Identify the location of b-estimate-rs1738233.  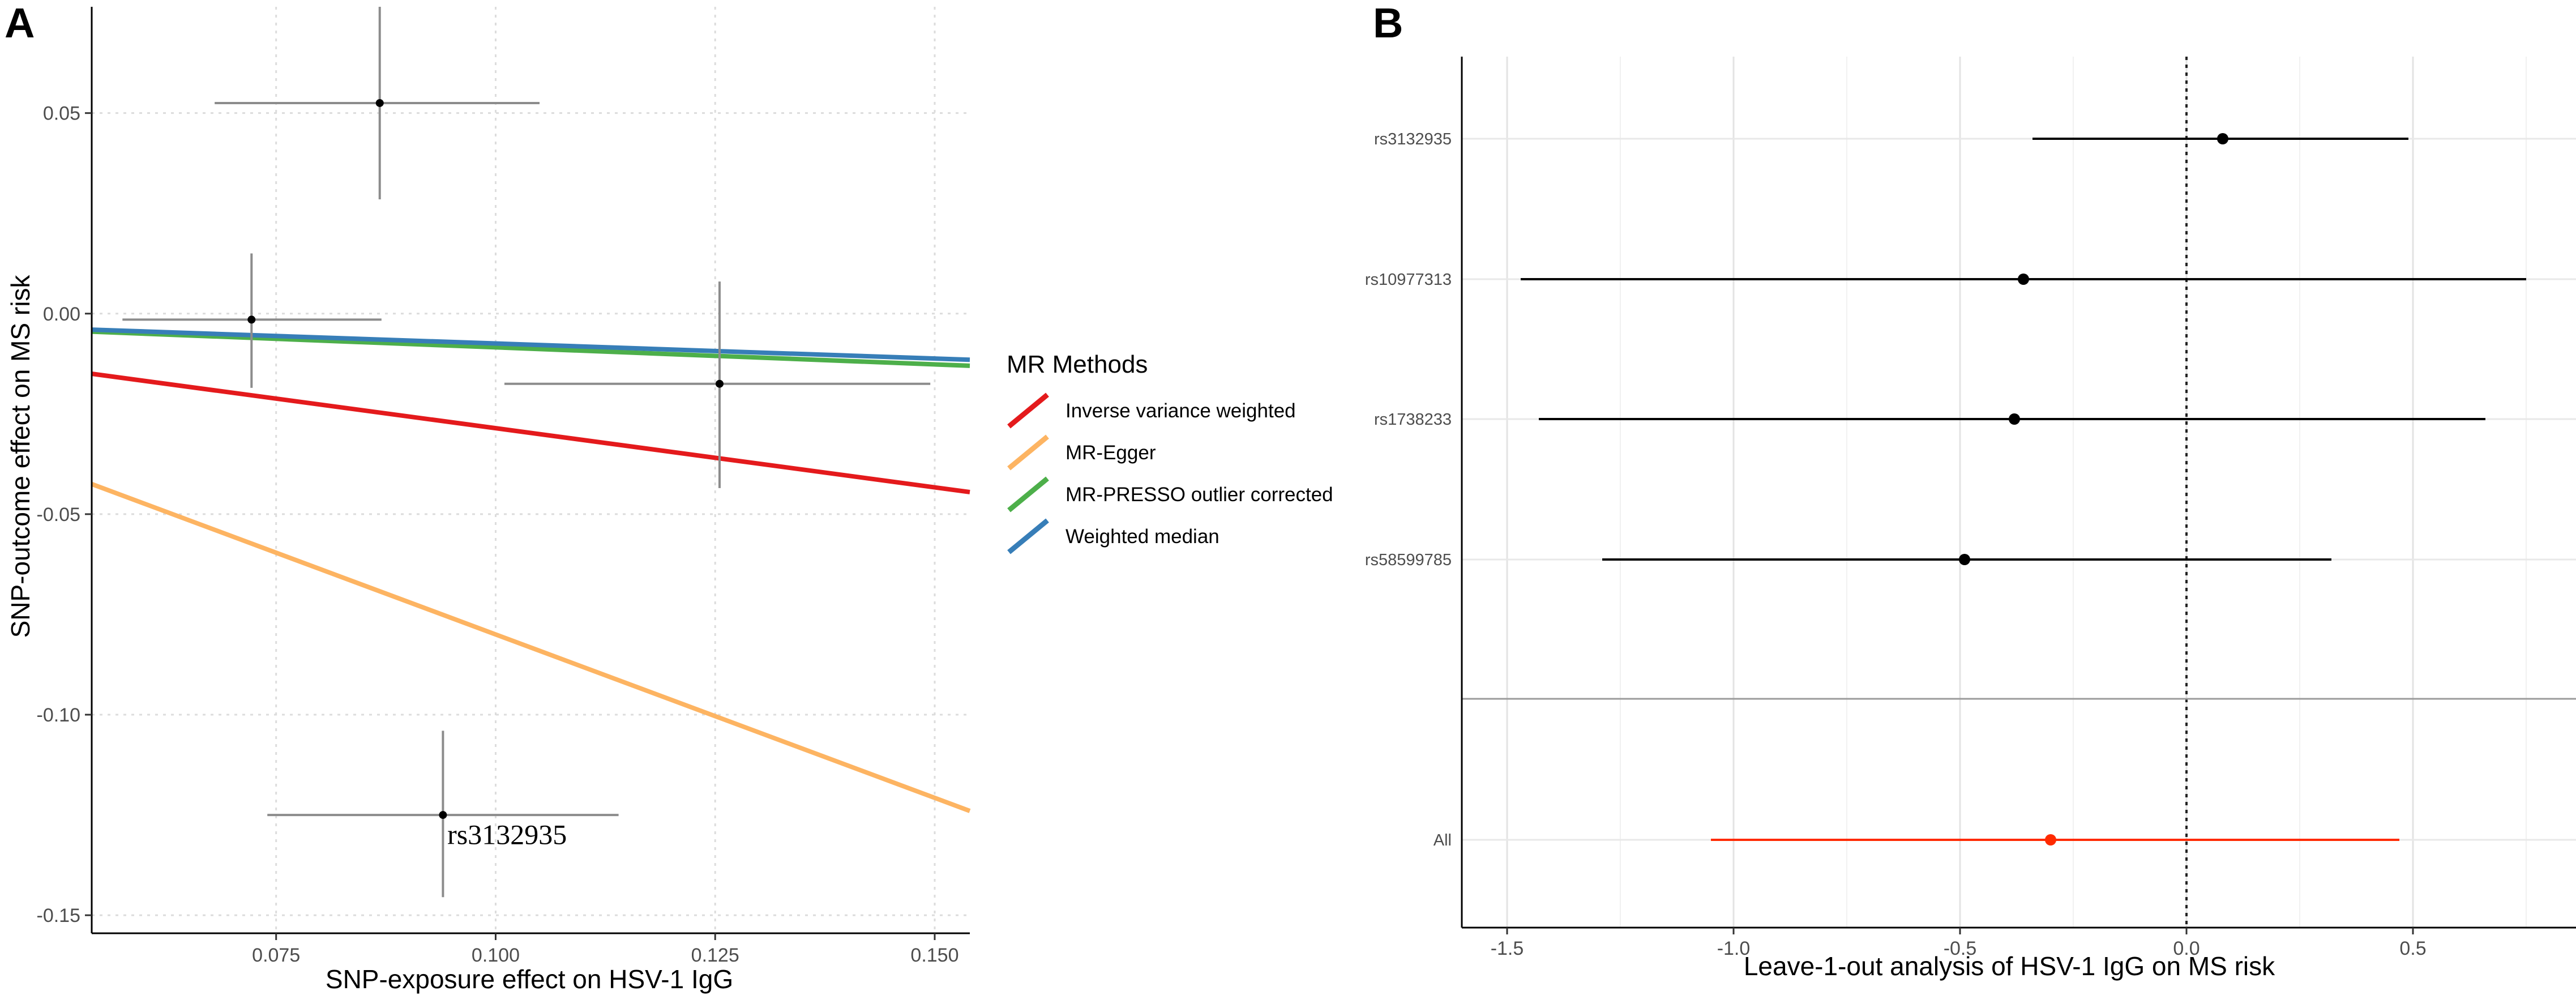
(2014, 419).